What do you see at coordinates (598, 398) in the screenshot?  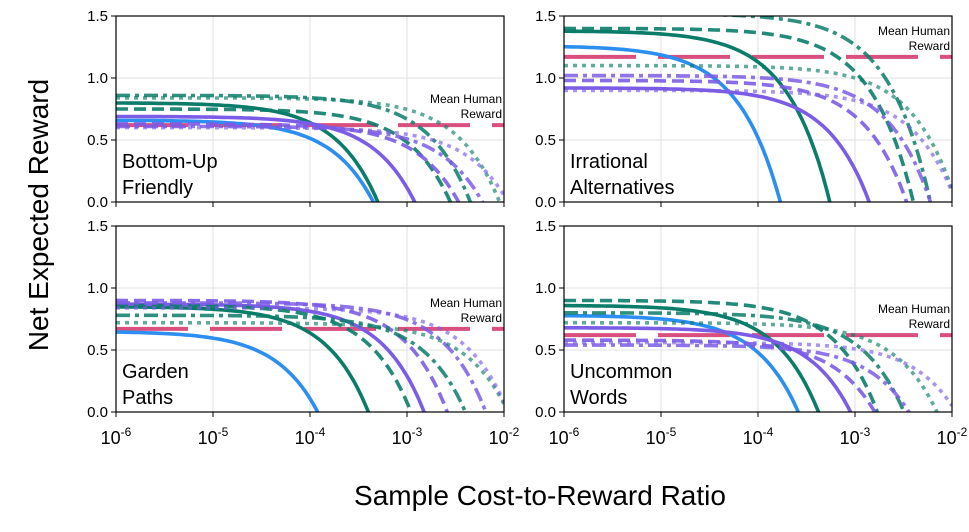 I see `panel-label-line2: Words` at bounding box center [598, 398].